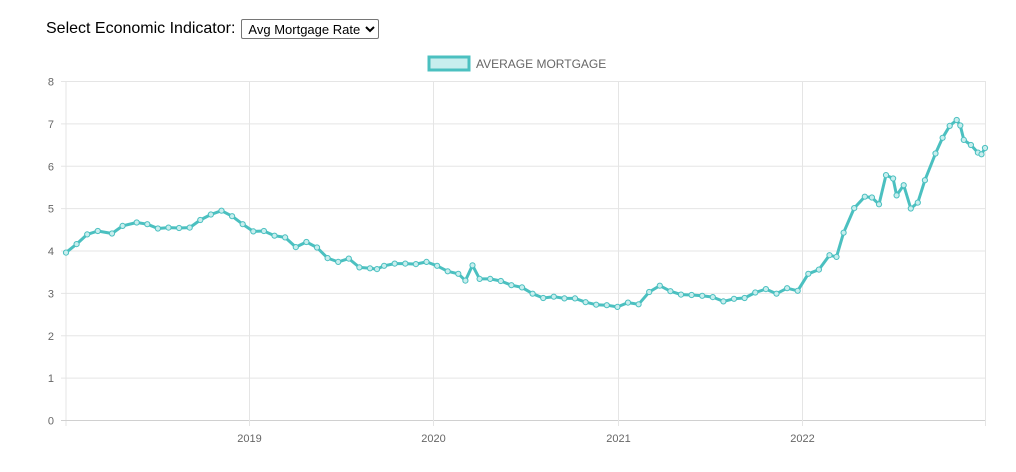 The width and height of the screenshot is (1016, 472). I want to click on legend: AVERAGE MORTGAGE, so click(516, 63).